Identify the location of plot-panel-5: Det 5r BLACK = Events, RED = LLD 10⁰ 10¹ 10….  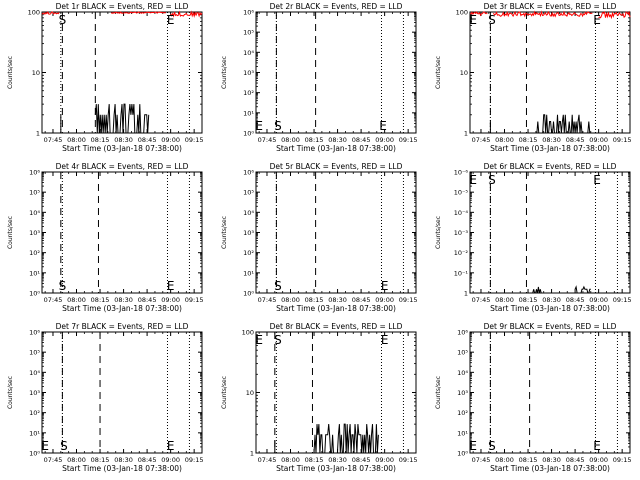
(319, 237).